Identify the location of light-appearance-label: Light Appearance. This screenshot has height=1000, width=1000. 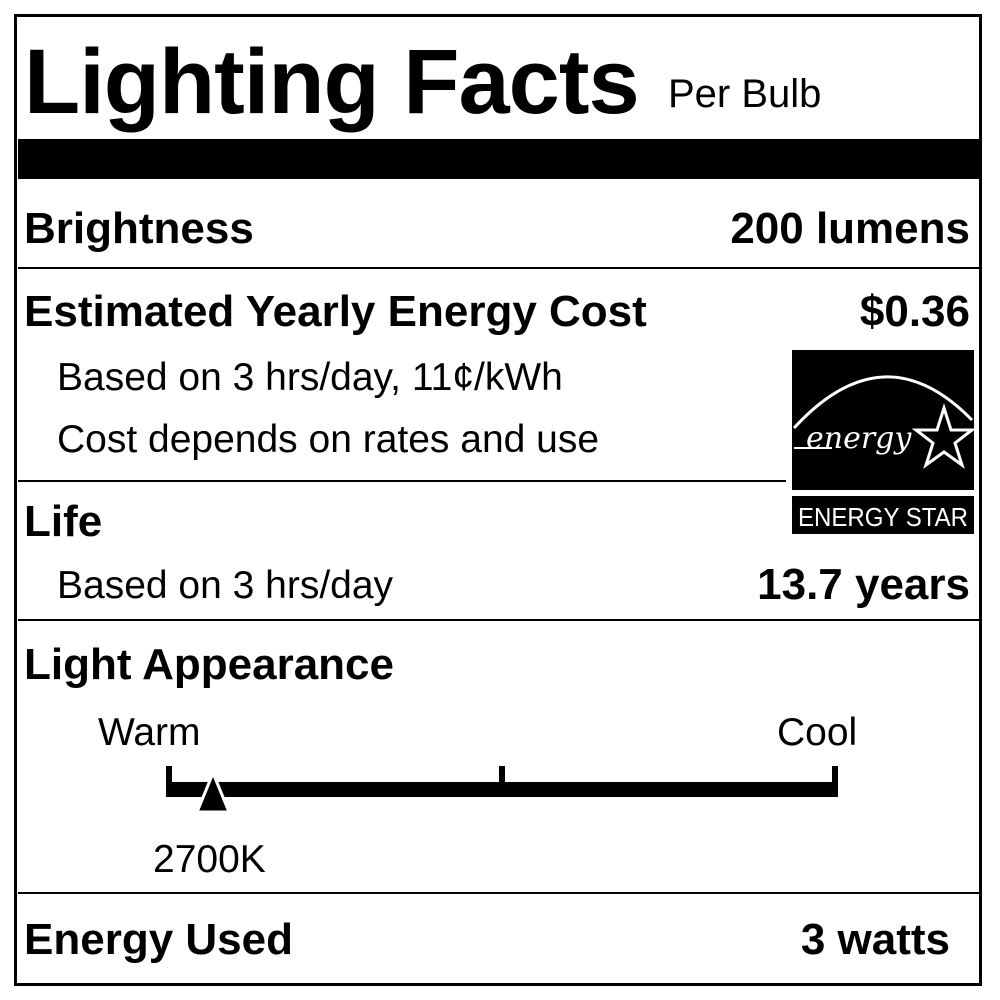
(209, 664).